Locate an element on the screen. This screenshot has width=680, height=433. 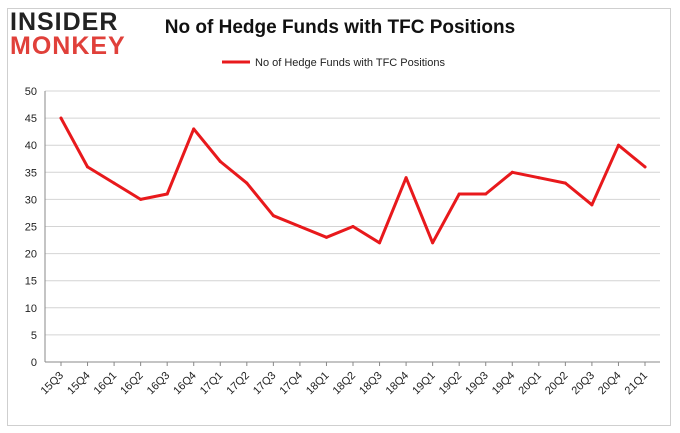
x-tick-label: 21Q1 is located at coordinates (637, 384).